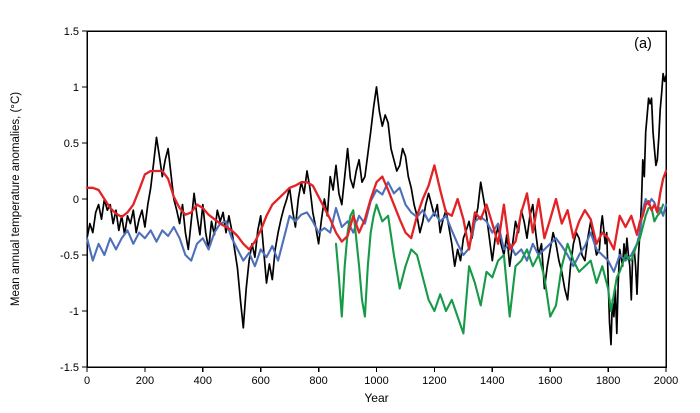 The height and width of the screenshot is (413, 700). What do you see at coordinates (550, 381) in the screenshot?
I see `x-tick-label: 1600` at bounding box center [550, 381].